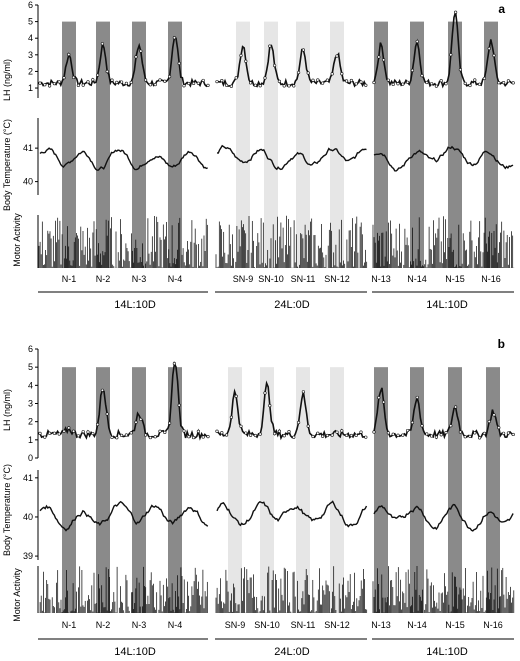 The image size is (520, 661). What do you see at coordinates (30, 440) in the screenshot?
I see `lh-tick-label: 1` at bounding box center [30, 440].